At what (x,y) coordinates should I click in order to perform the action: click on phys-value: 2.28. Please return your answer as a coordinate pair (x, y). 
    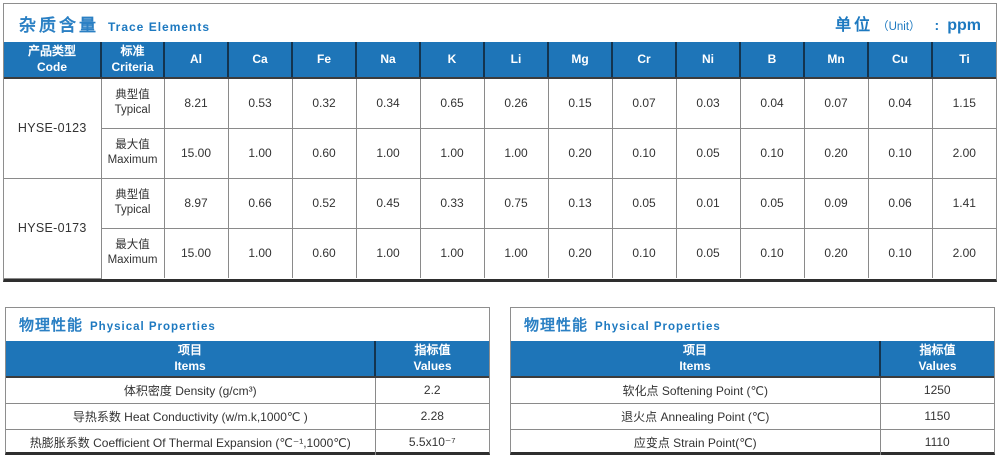
    Looking at the image, I should click on (431, 416).